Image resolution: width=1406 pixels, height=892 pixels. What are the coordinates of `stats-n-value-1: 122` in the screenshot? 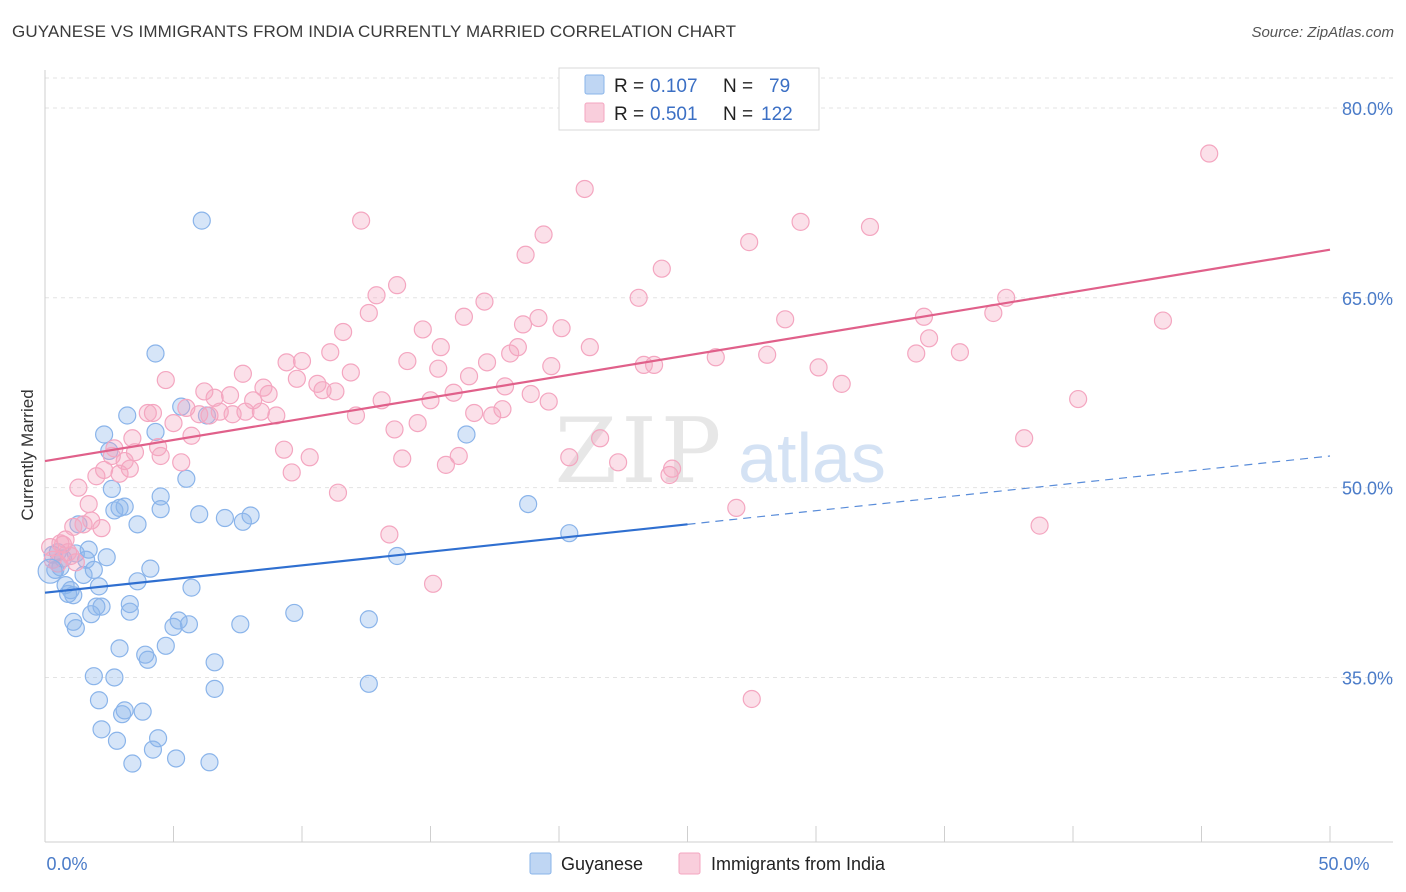 It's located at (777, 114).